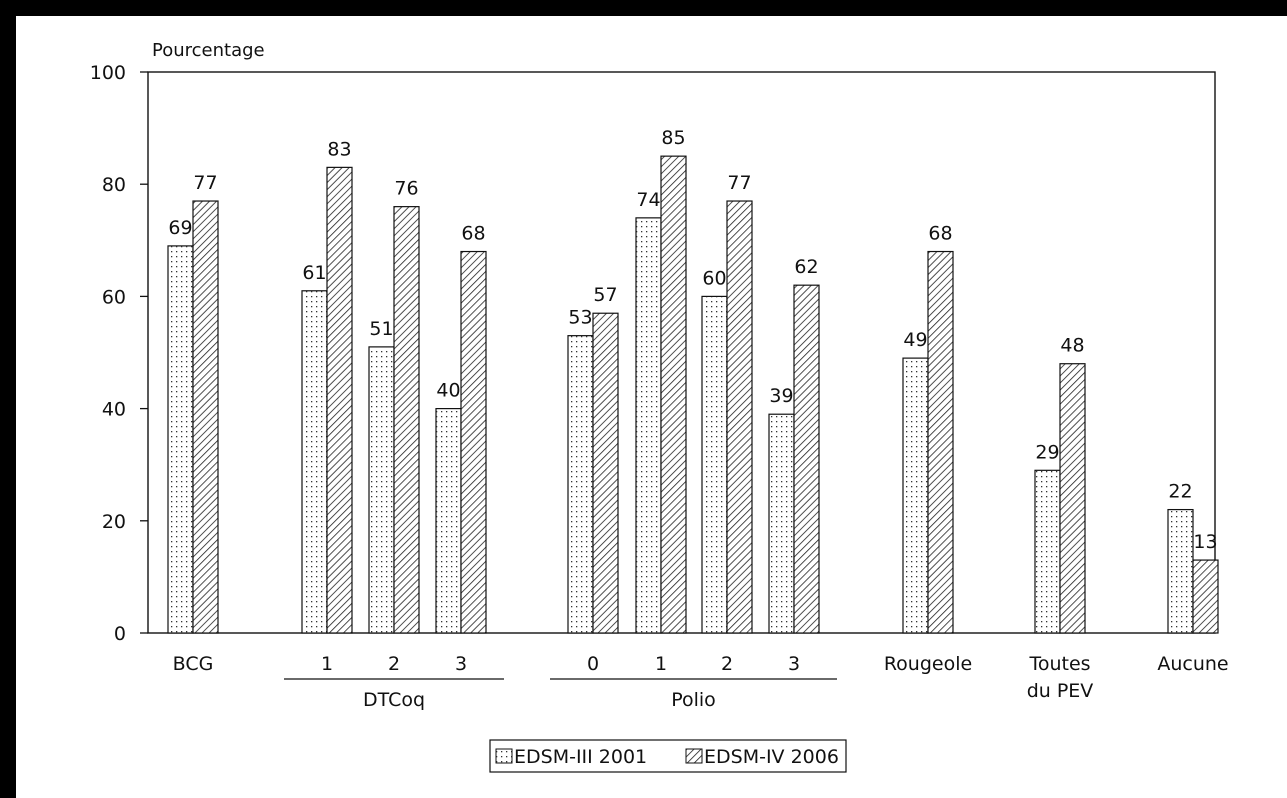 This screenshot has width=1287, height=798. I want to click on data-label: 39, so click(781, 396).